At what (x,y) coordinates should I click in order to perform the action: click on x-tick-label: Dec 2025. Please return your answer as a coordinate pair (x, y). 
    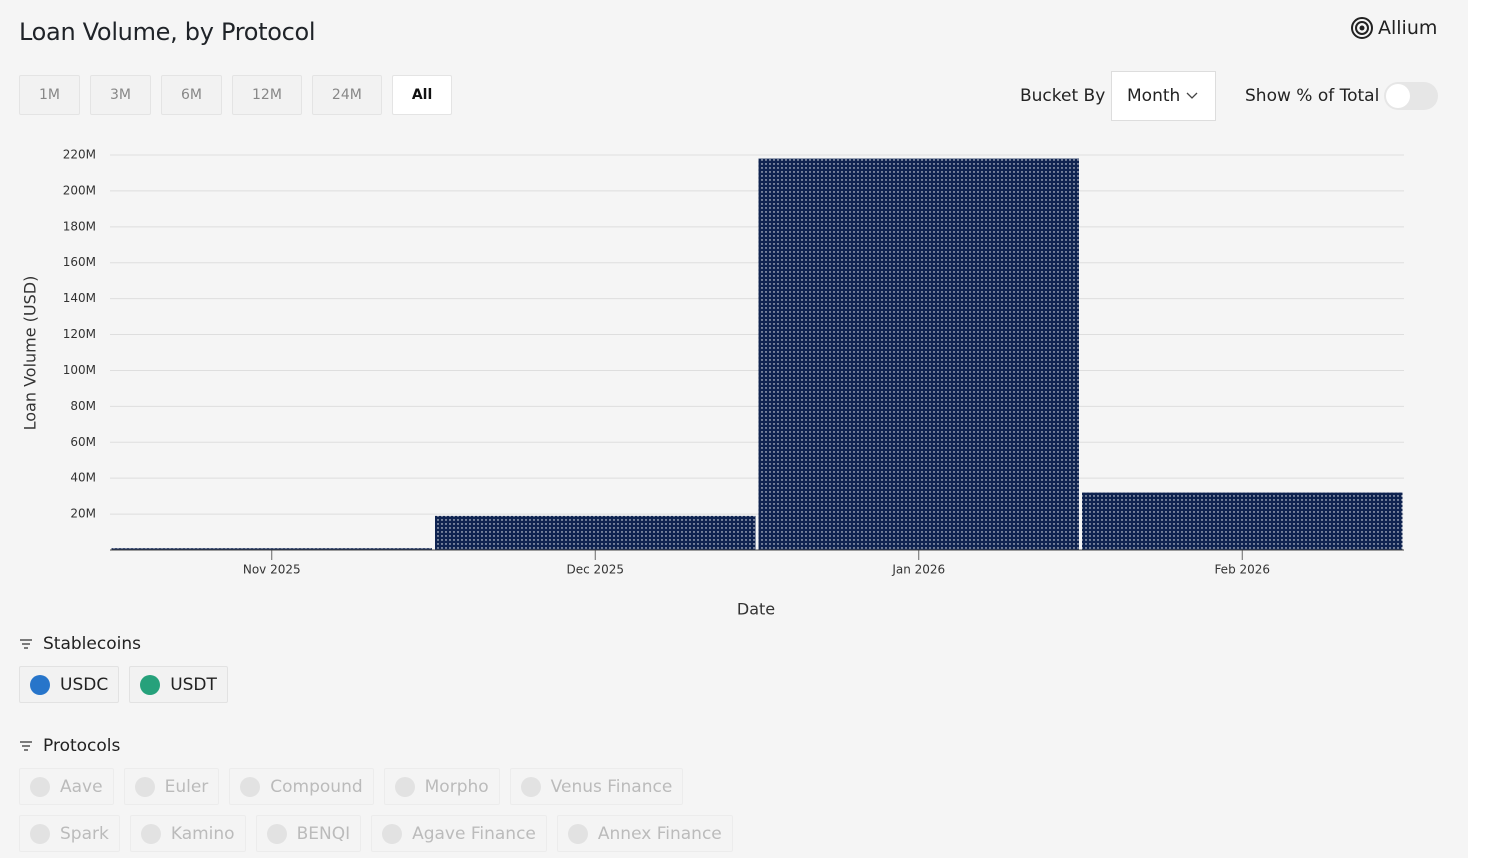
    Looking at the image, I should click on (595, 570).